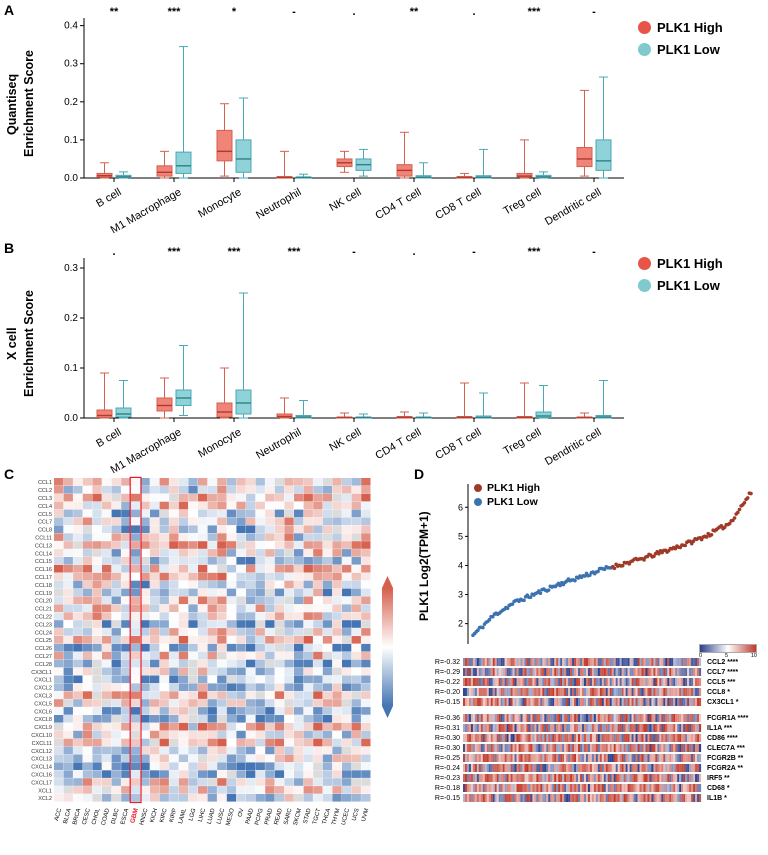  I want to click on svg-text: CXCL12, so click(41, 752).